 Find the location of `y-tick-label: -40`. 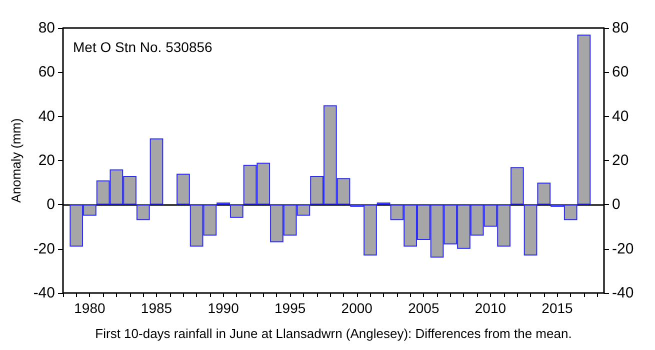

y-tick-label: -40 is located at coordinates (44, 293).